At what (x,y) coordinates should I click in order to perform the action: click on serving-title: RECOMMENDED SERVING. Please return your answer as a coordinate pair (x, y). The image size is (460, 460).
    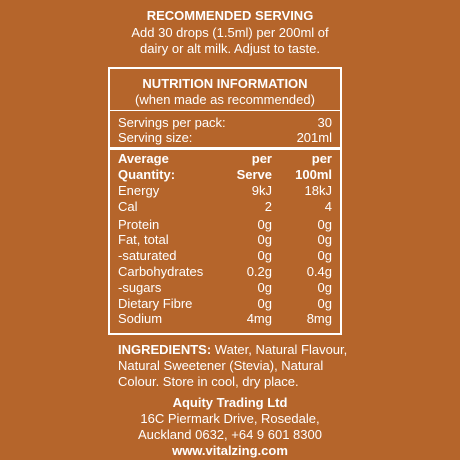
    Looking at the image, I should click on (230, 15).